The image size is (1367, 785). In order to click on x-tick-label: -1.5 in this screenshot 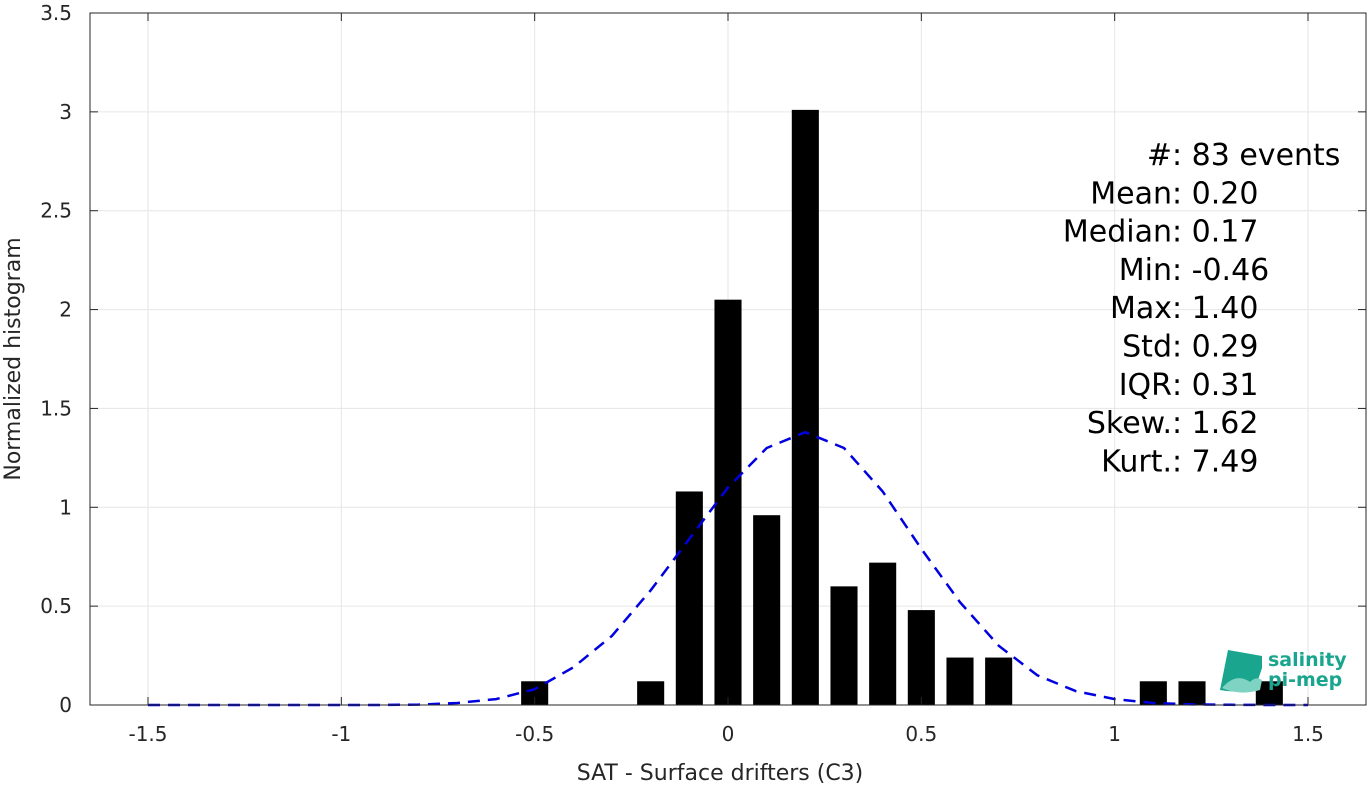, I will do `click(147, 734)`.